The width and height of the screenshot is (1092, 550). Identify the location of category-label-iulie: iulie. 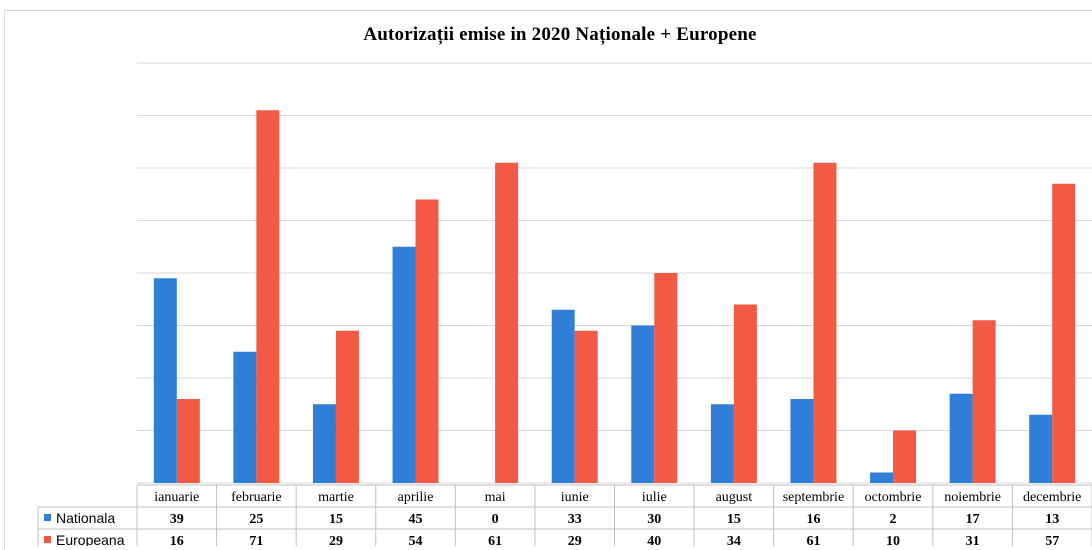
(654, 497).